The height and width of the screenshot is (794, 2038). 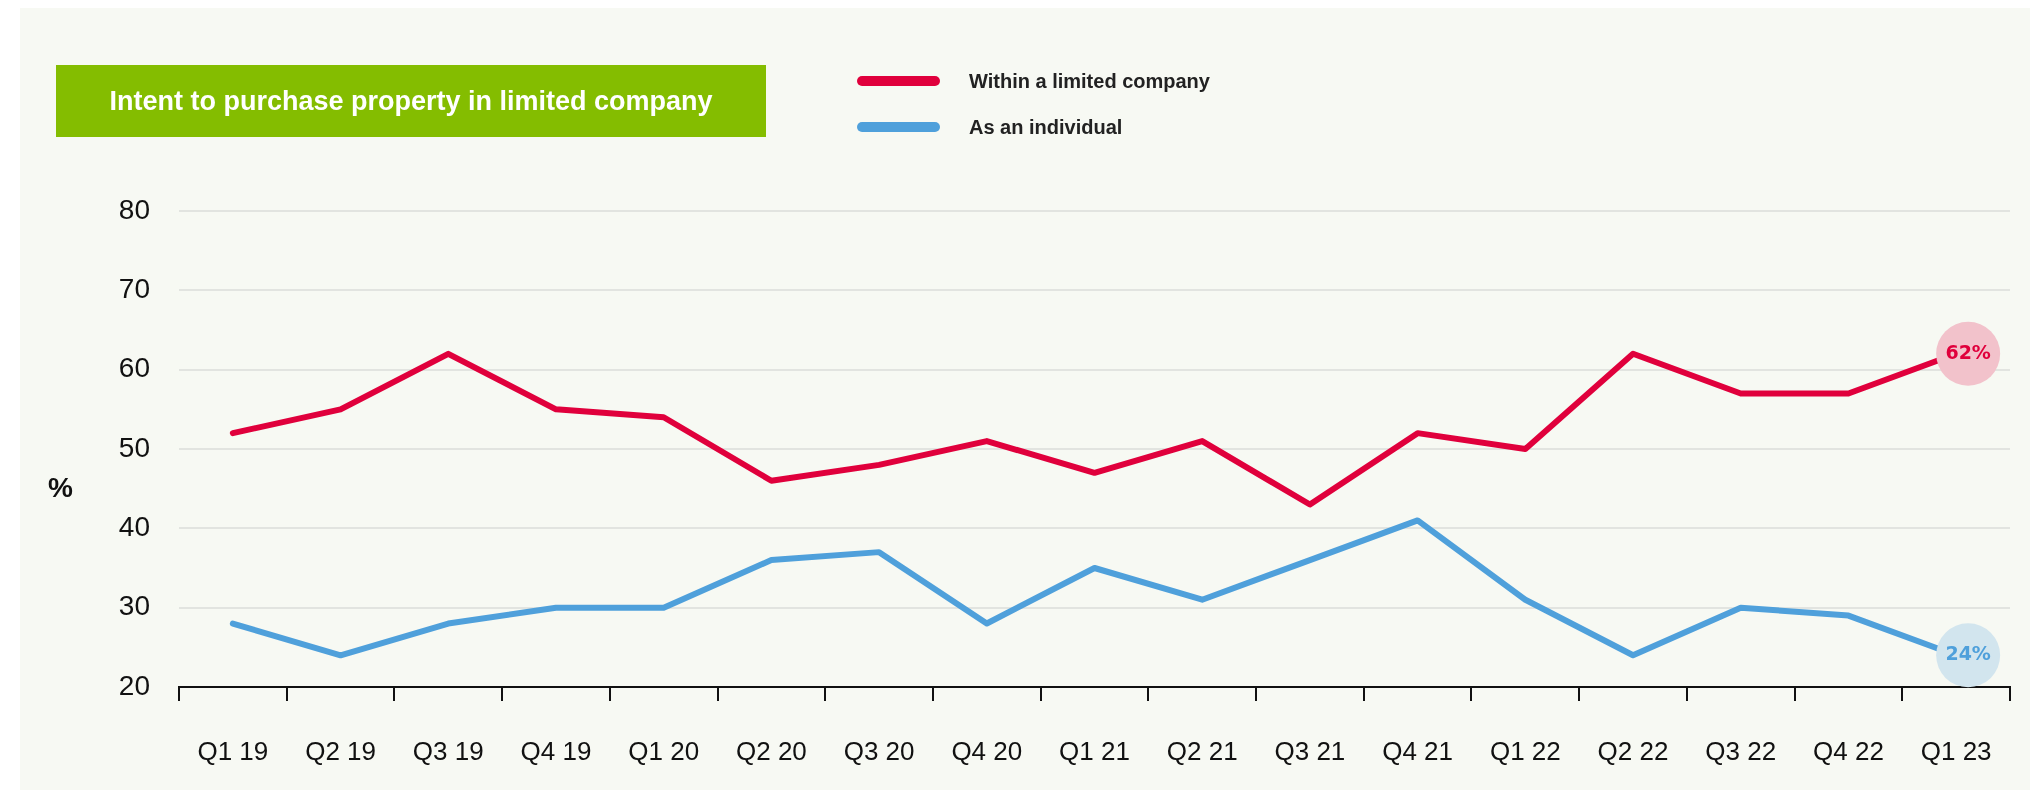 I want to click on x-tick-label: Q1 21, so click(x=1094, y=750).